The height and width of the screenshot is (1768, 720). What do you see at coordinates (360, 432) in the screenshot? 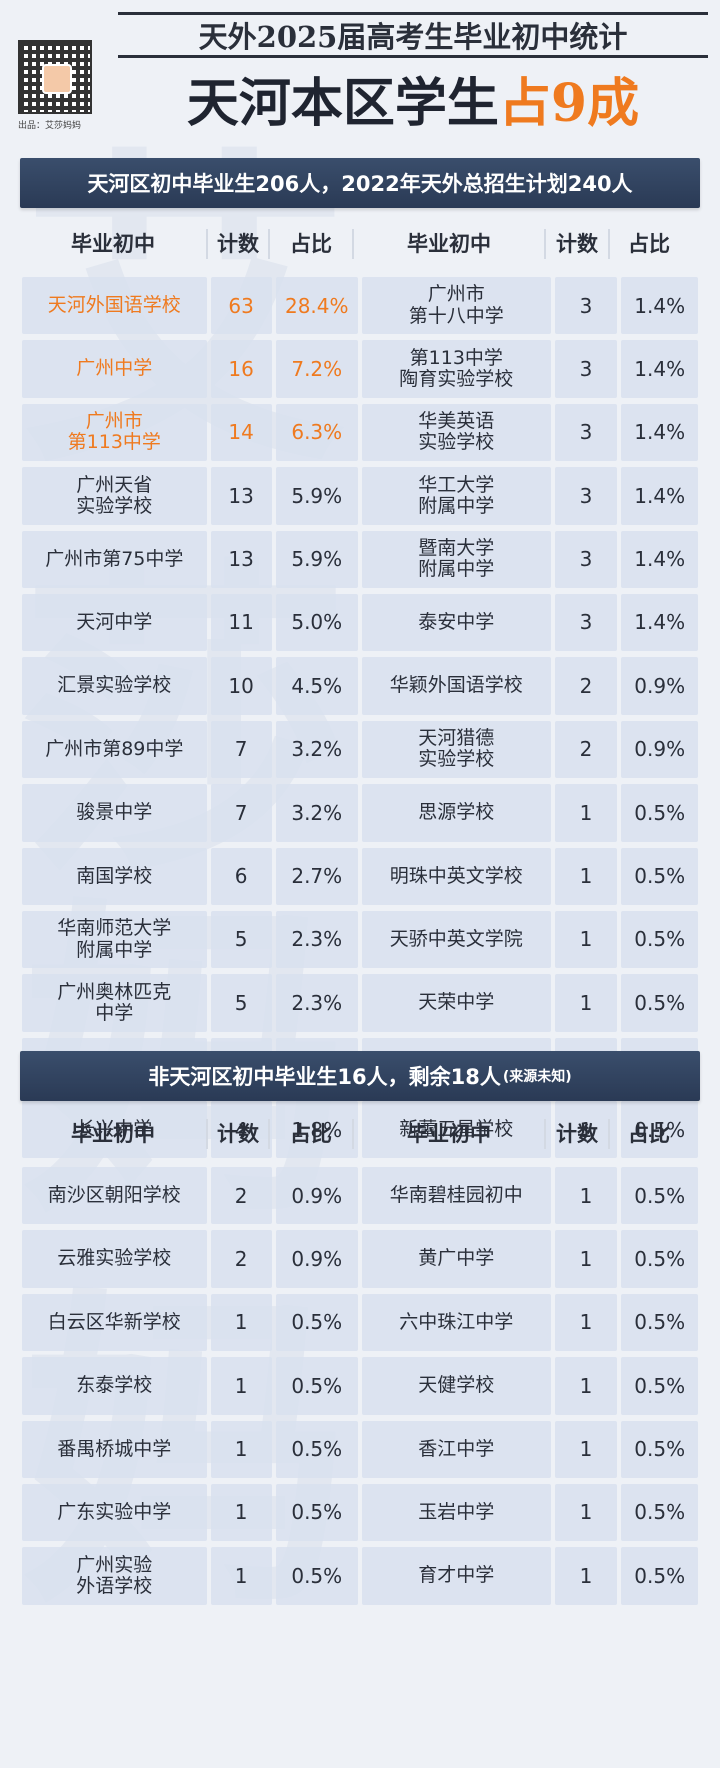
I see `table-row: 广州市 第113中学 14 6.3% 华美英语 实验学校 3 1.4%` at bounding box center [360, 432].